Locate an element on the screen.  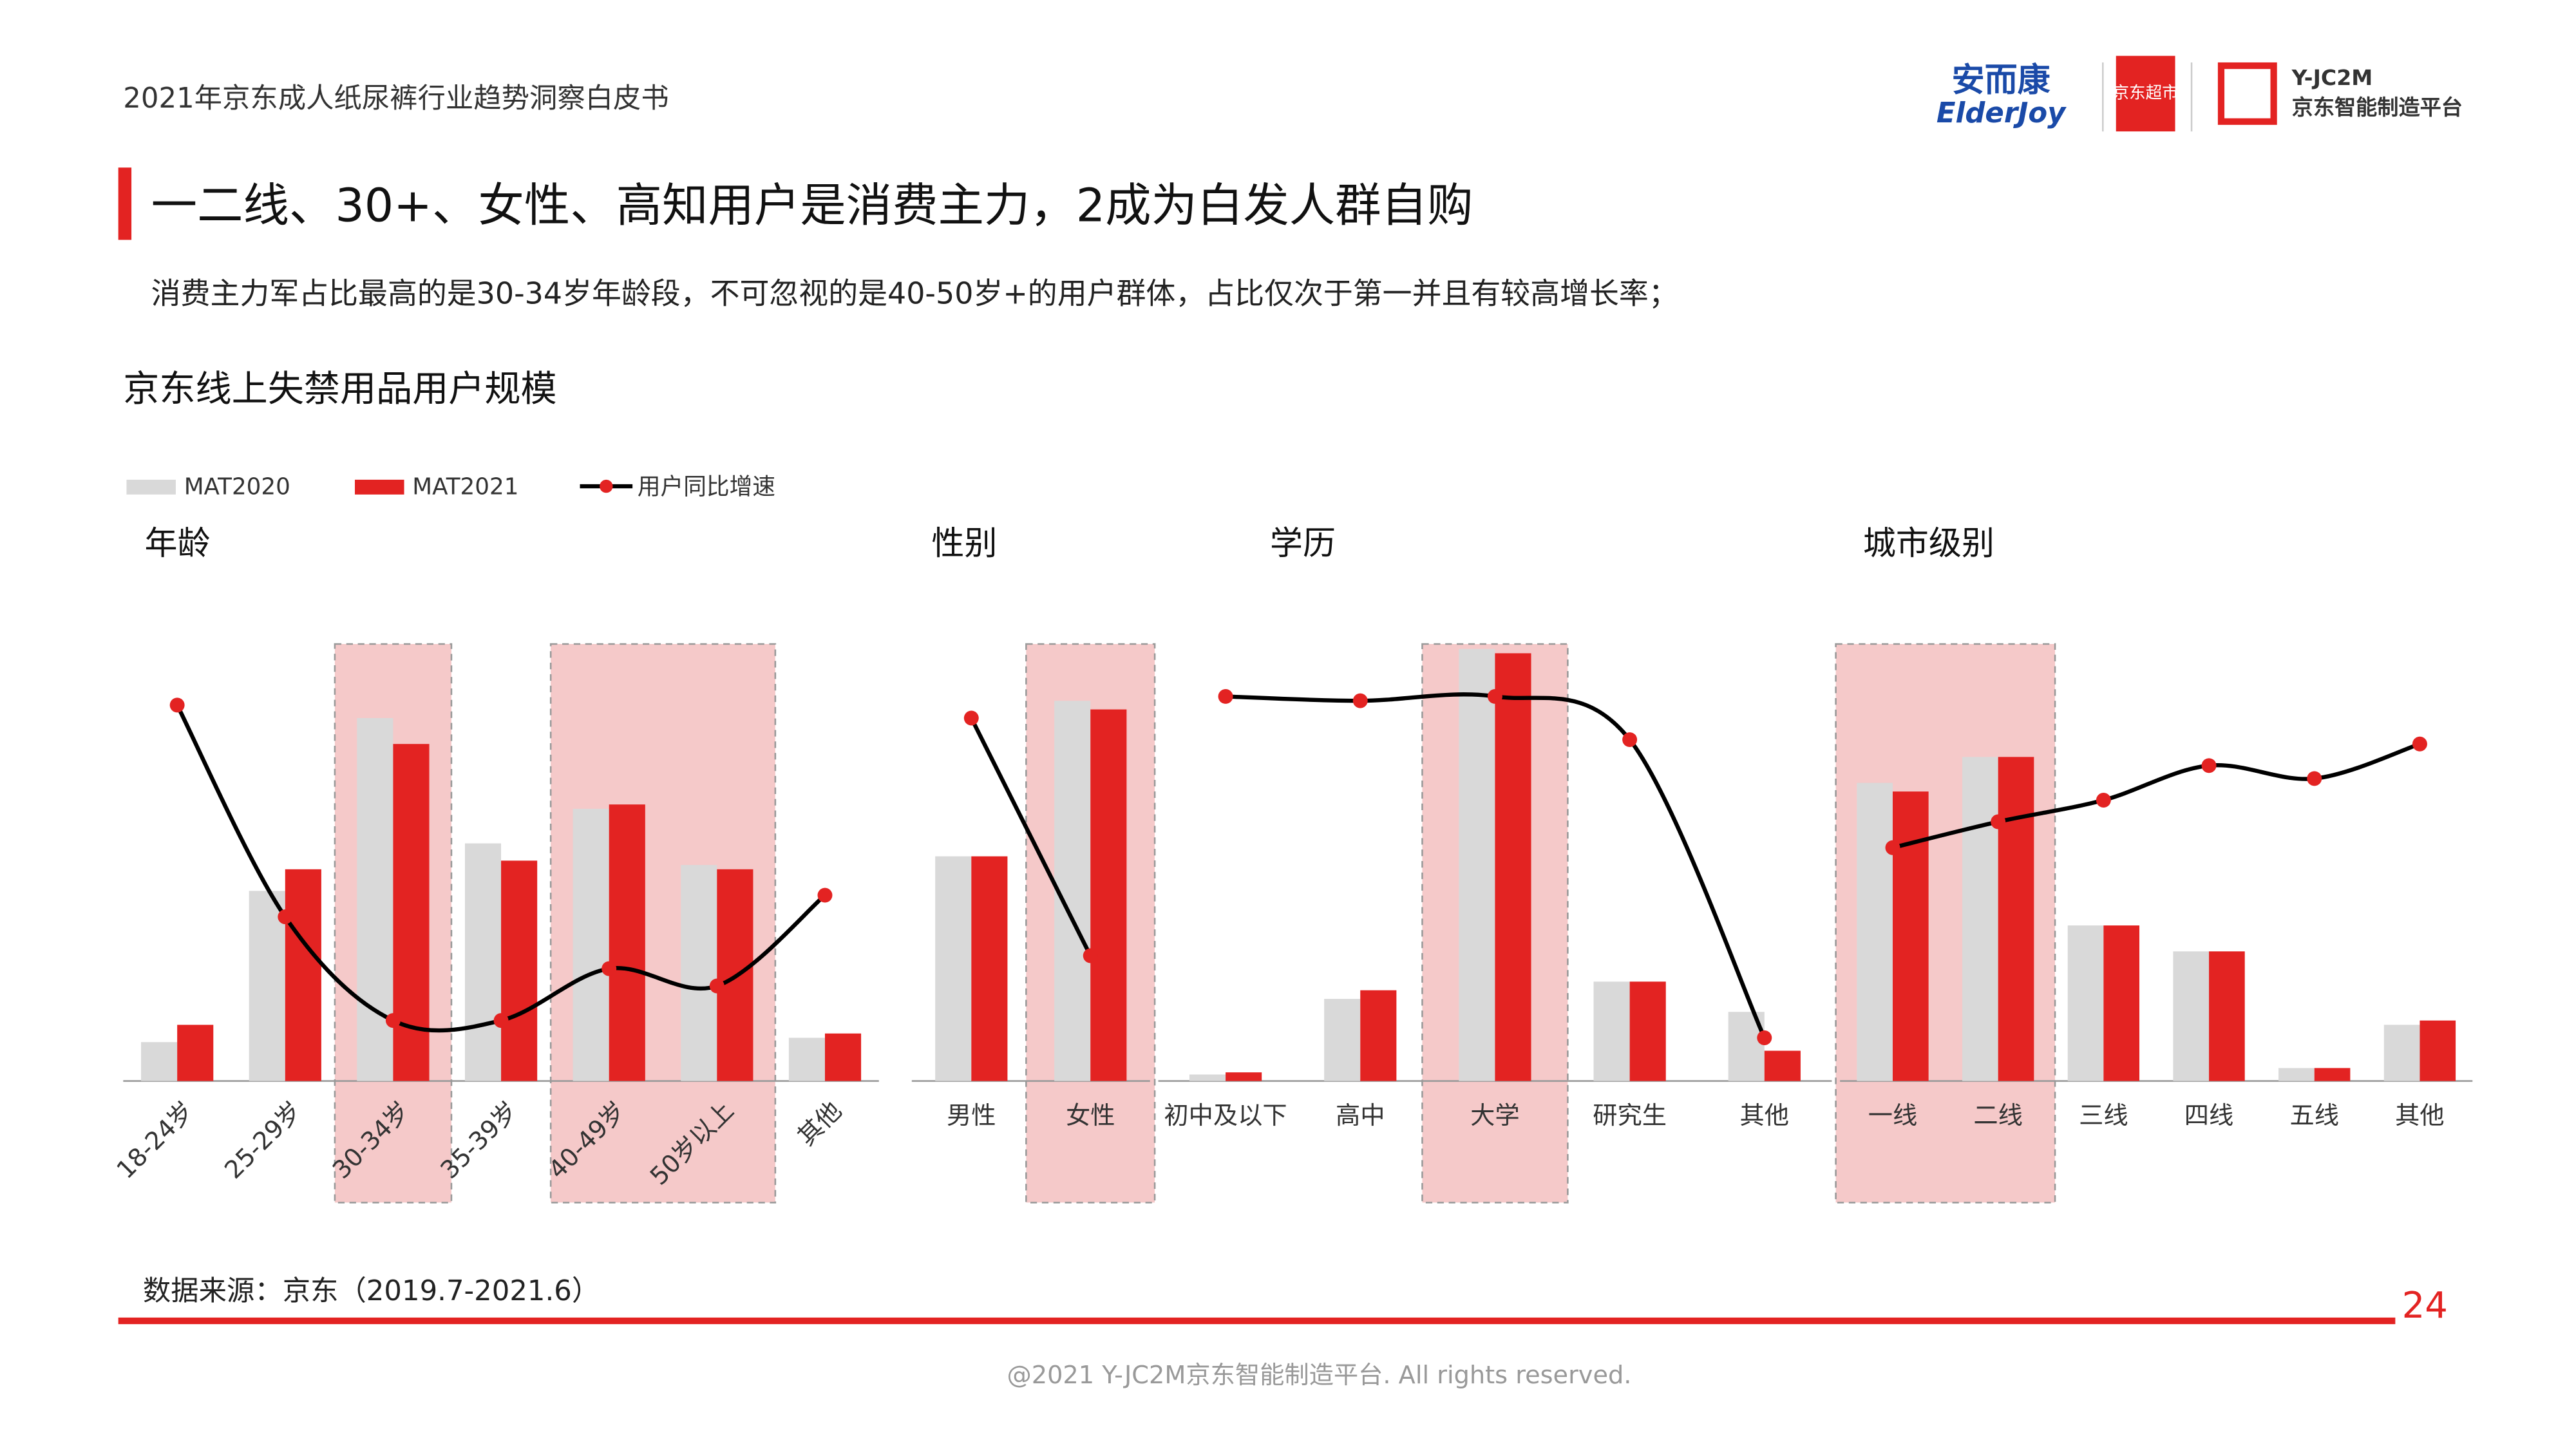
chart-title: 城市级别 is located at coordinates (1929, 544).